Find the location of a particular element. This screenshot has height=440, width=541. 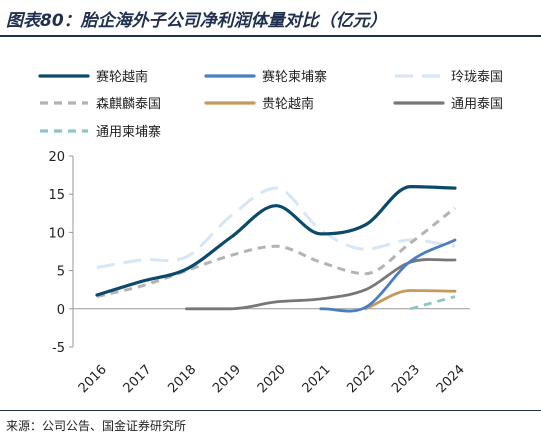

legend-label-2: 玲珑泰国 is located at coordinates (477, 77).